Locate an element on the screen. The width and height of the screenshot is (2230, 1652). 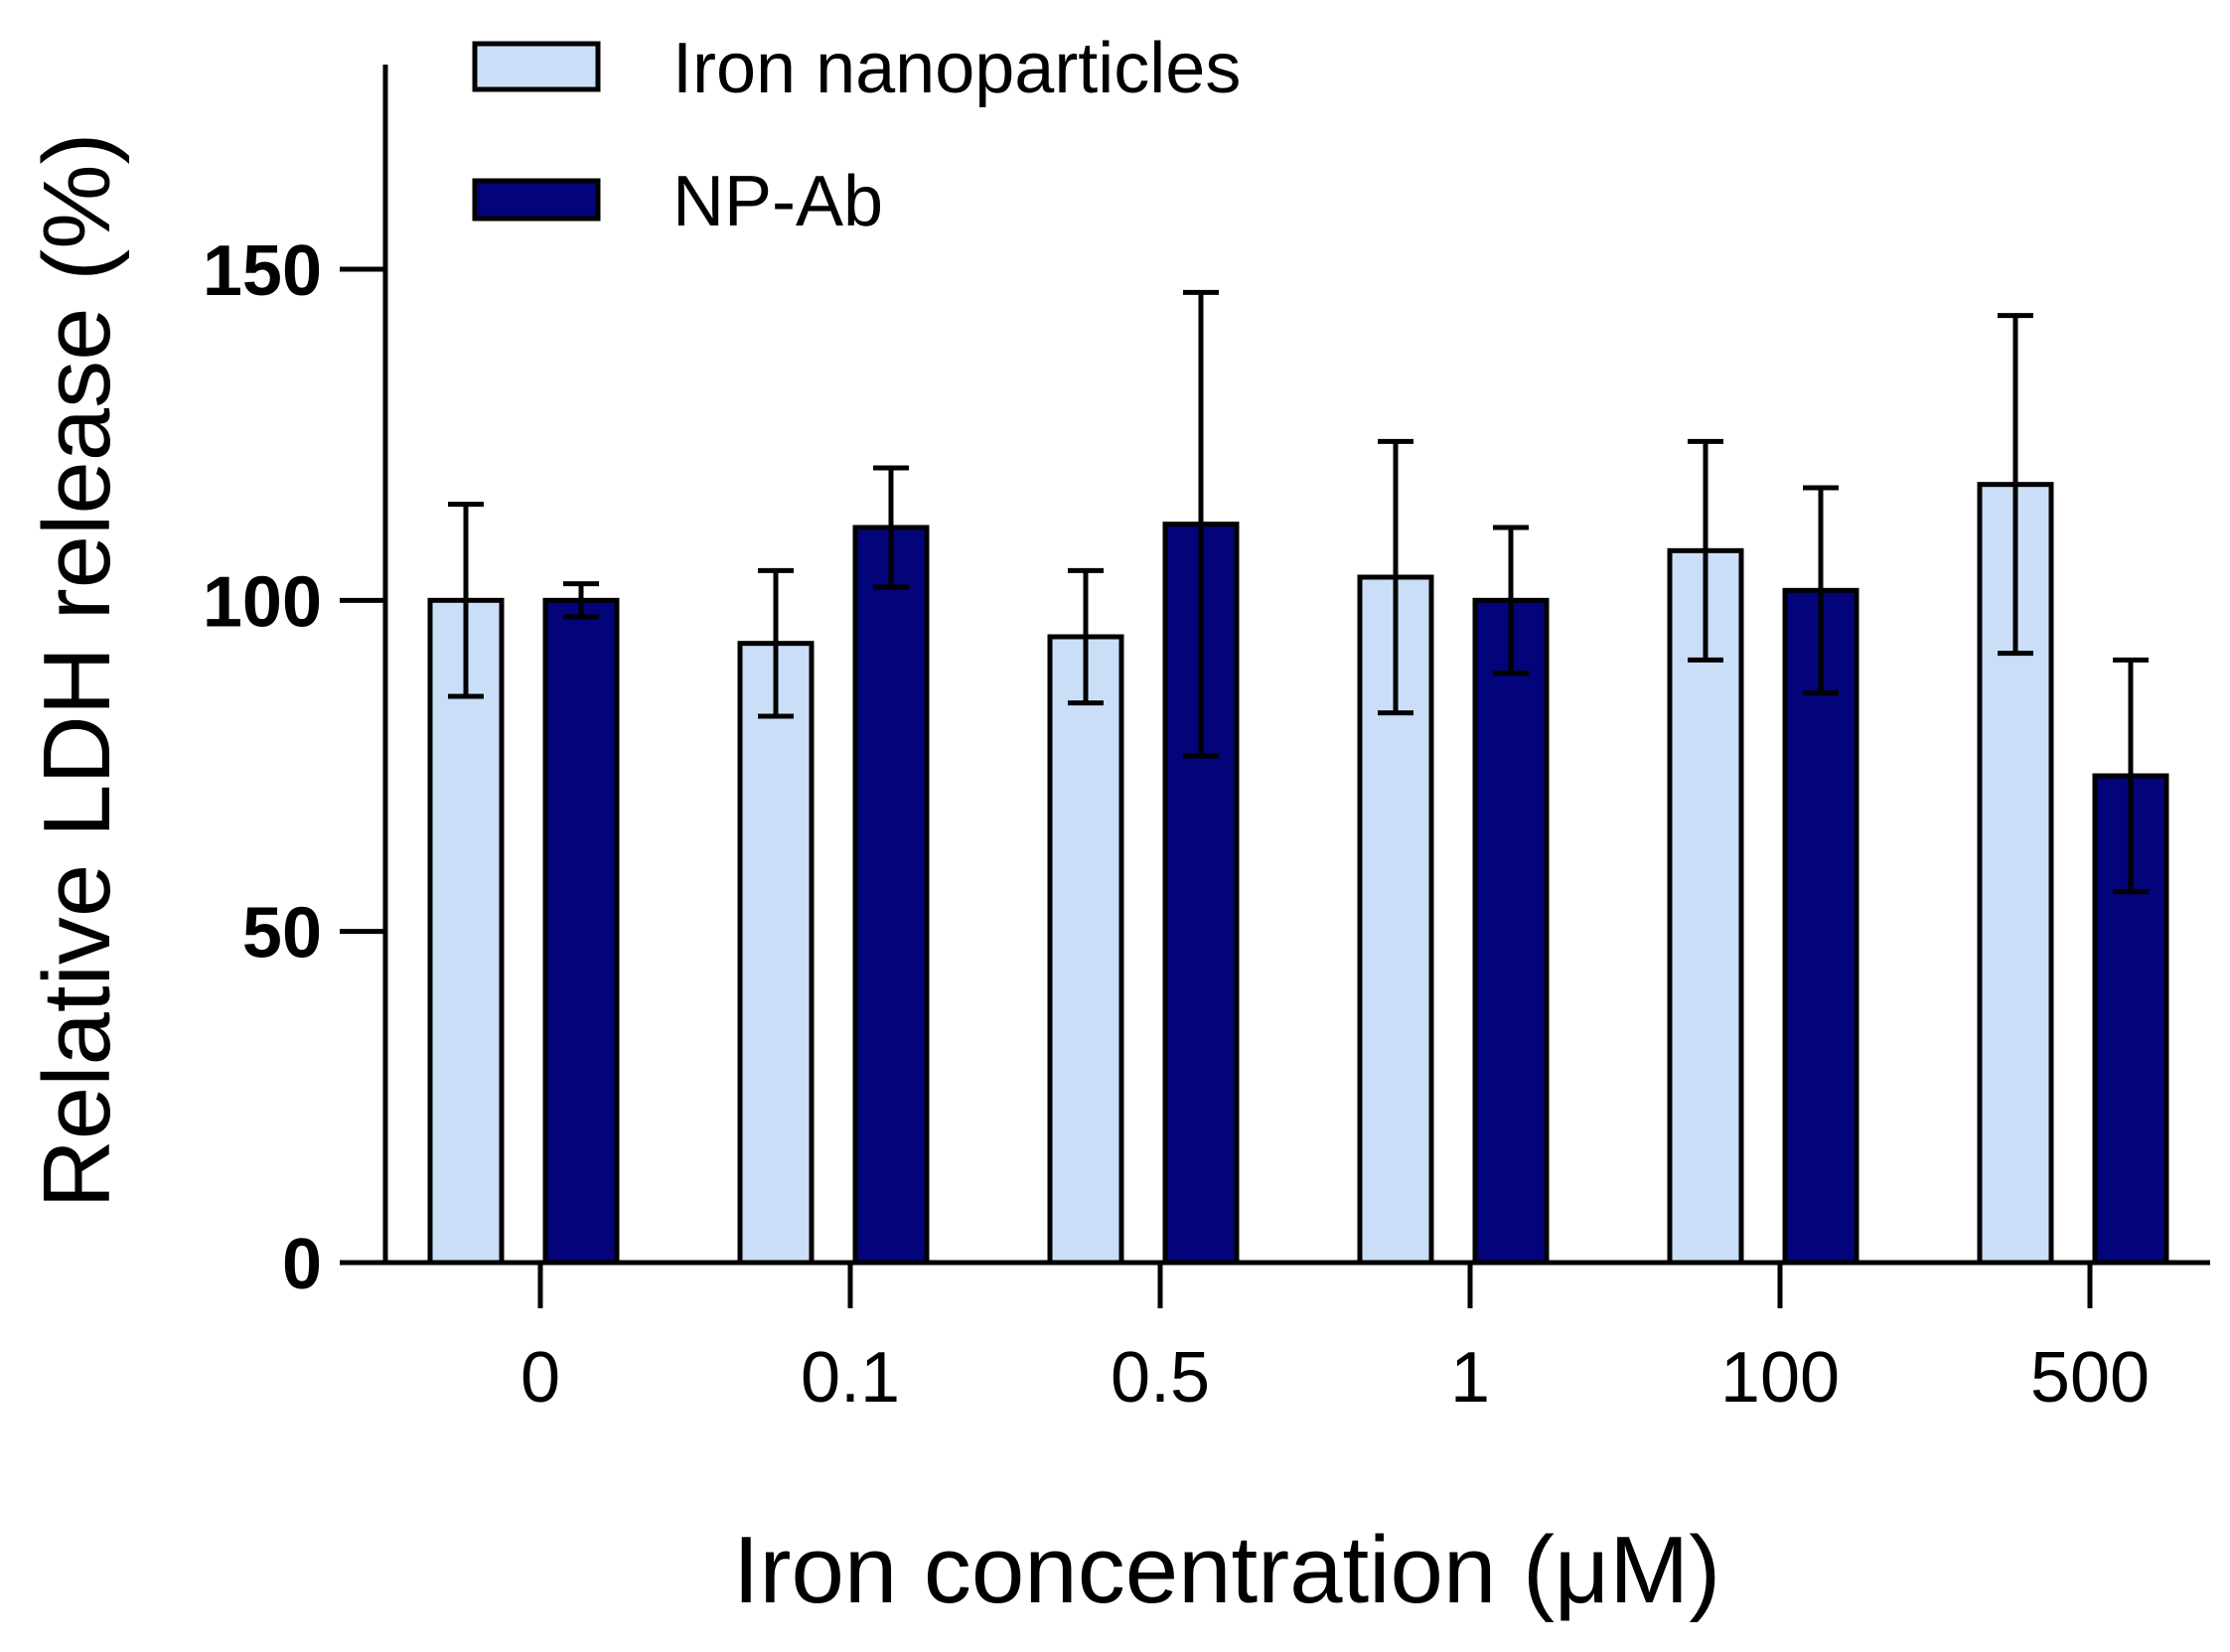
x-tick-label-100: 100 is located at coordinates (1780, 1378).